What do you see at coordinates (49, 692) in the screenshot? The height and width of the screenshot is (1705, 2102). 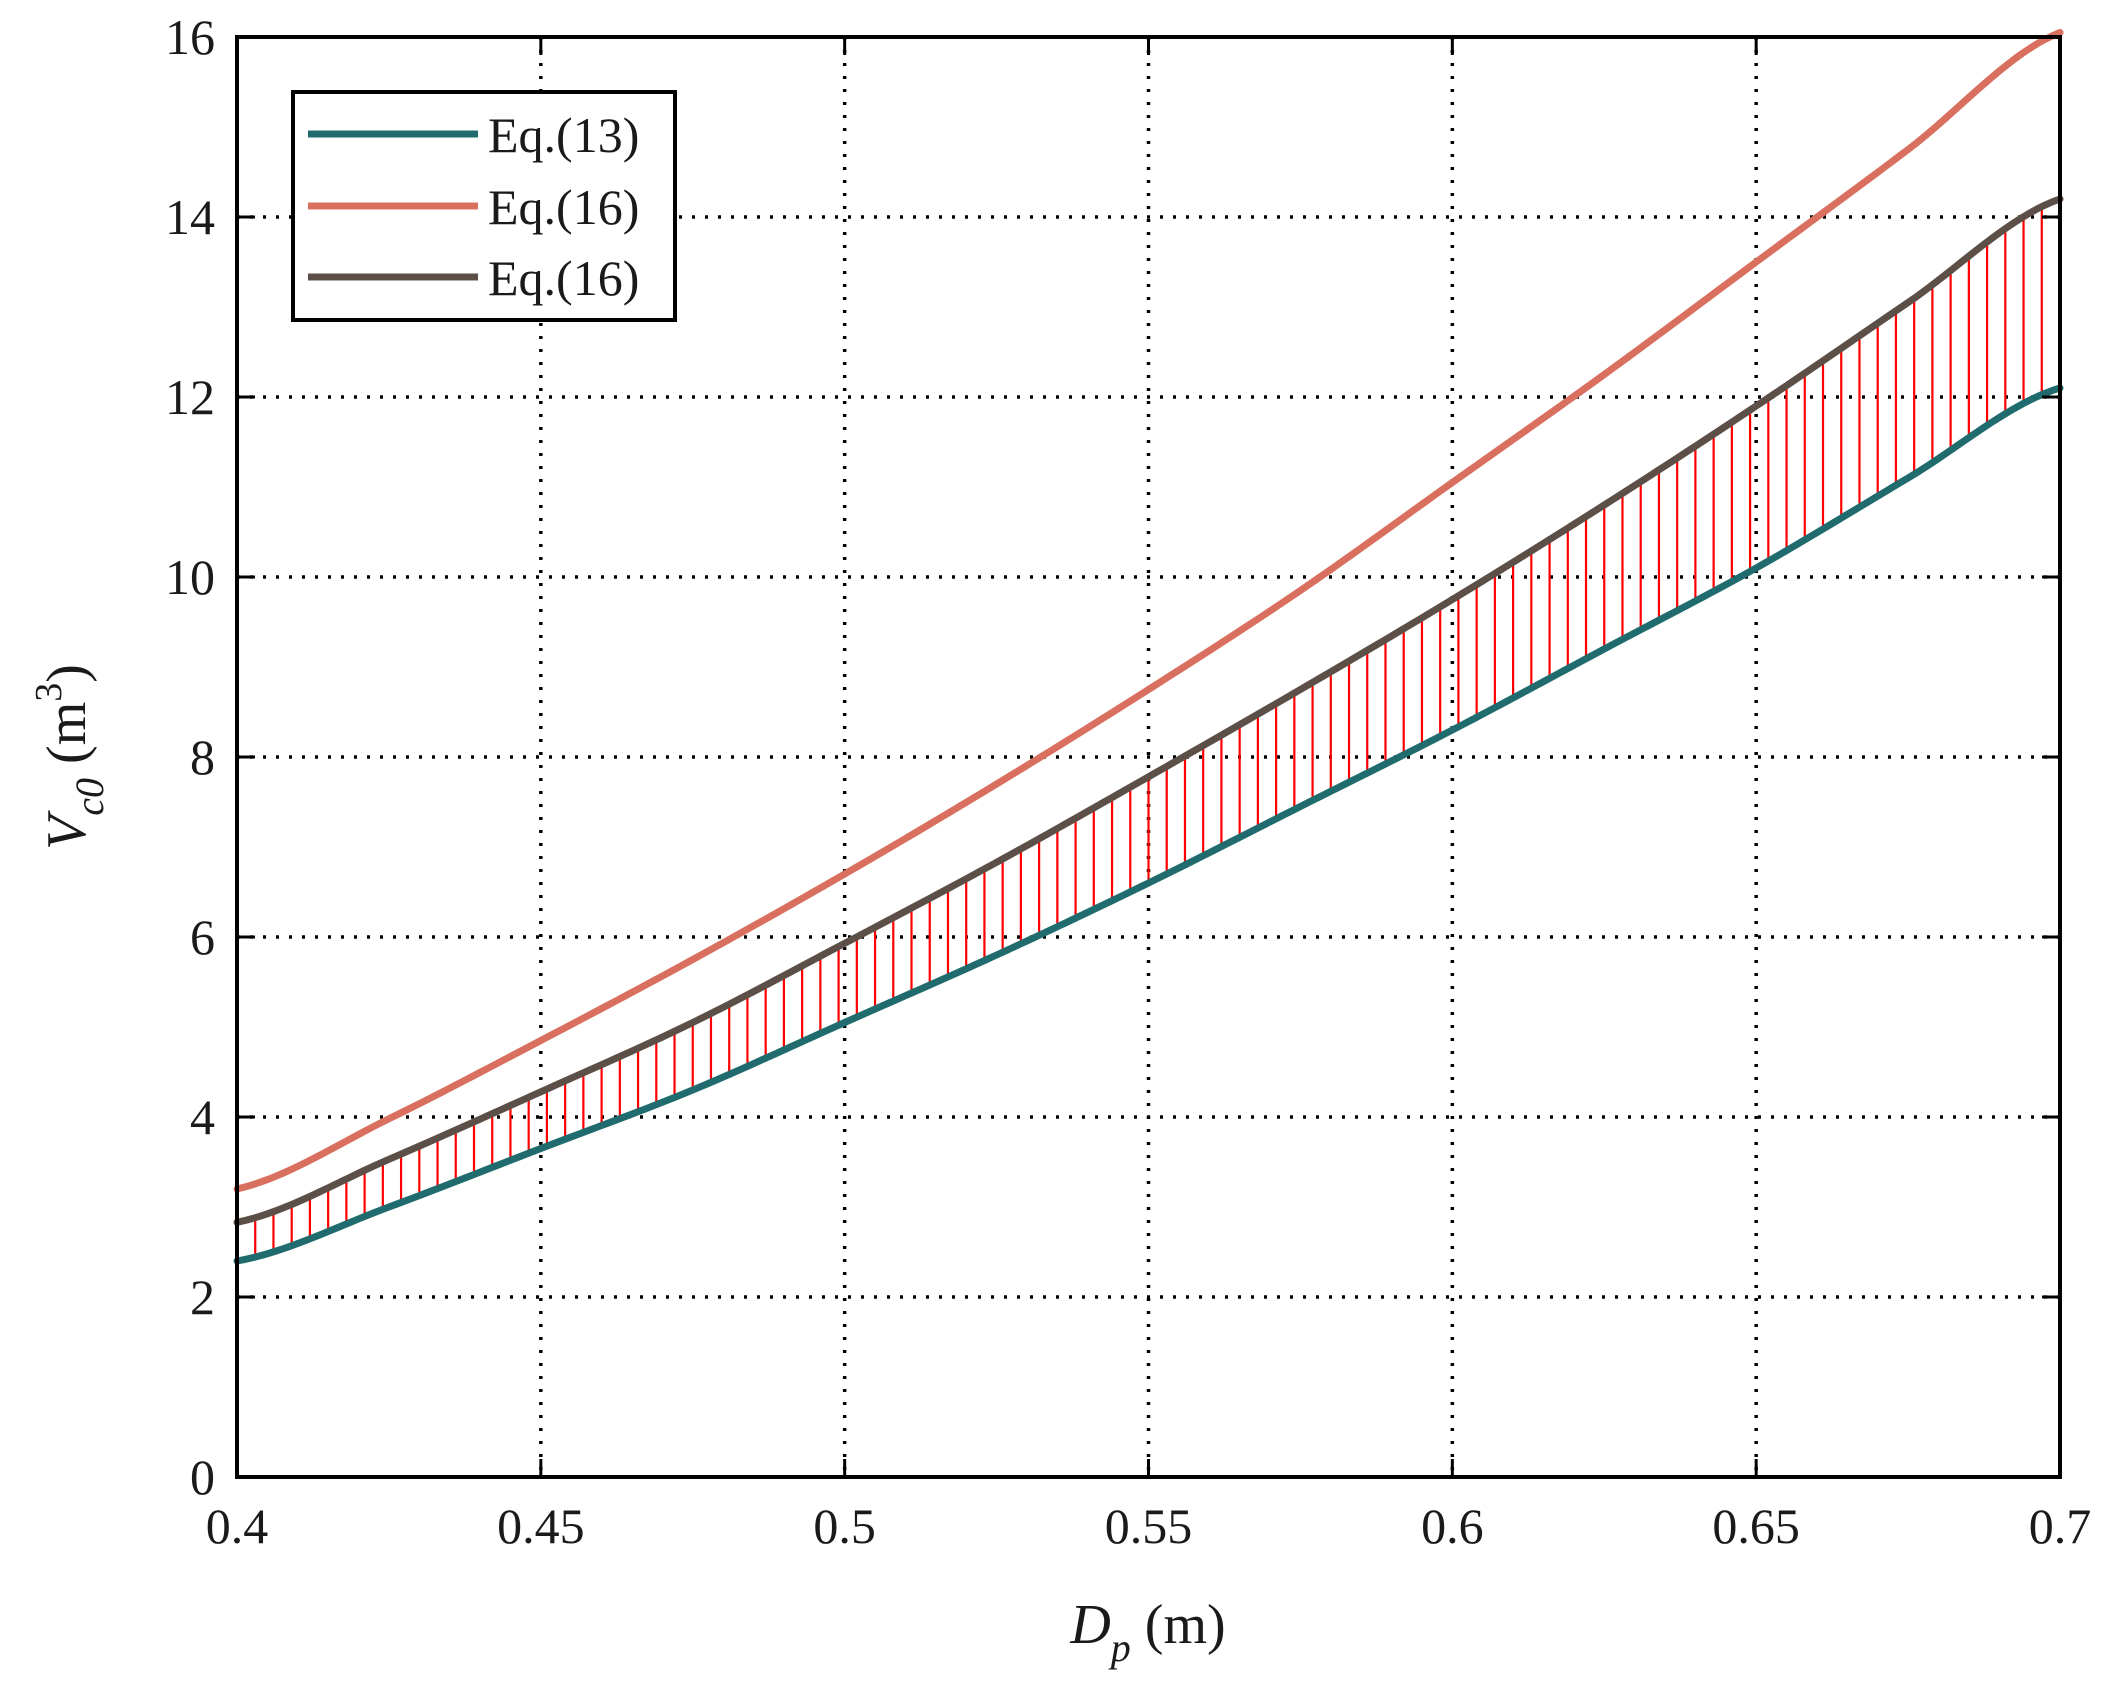 I see `y-axis-title-unit-sup: 3` at bounding box center [49, 692].